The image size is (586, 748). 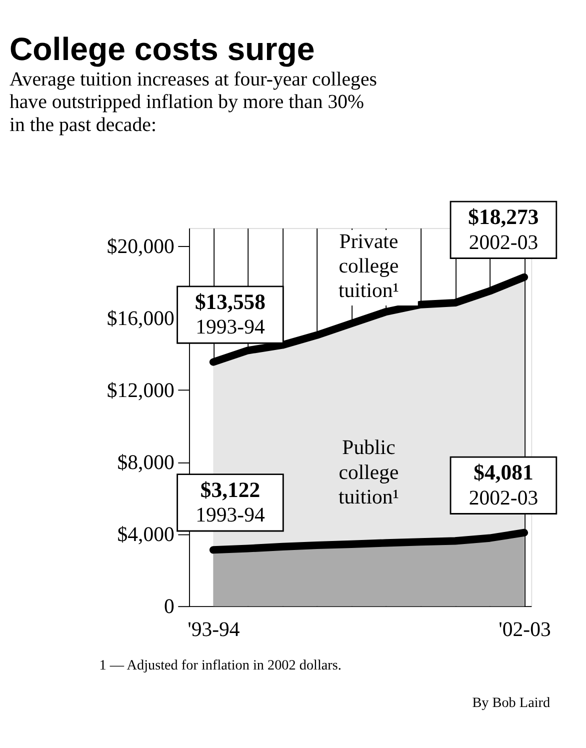 I want to click on y-tick-label: $16,000, so click(x=140, y=318).